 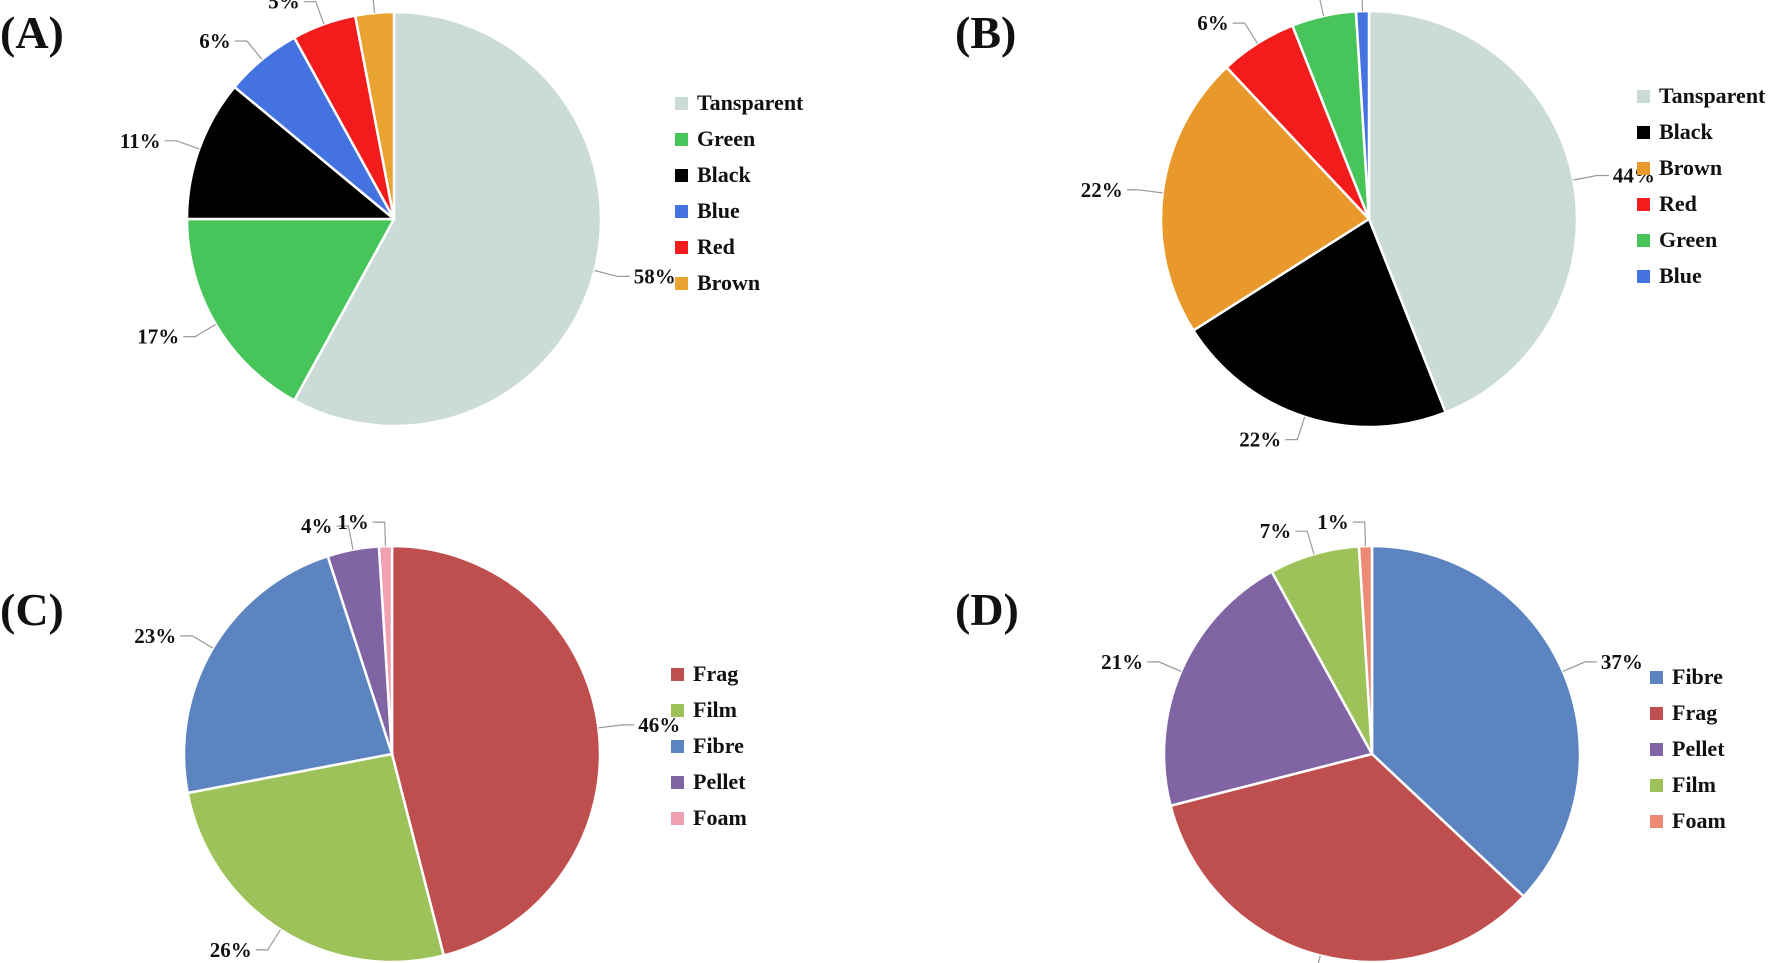 I want to click on pie-slice-green, so click(x=290, y=309).